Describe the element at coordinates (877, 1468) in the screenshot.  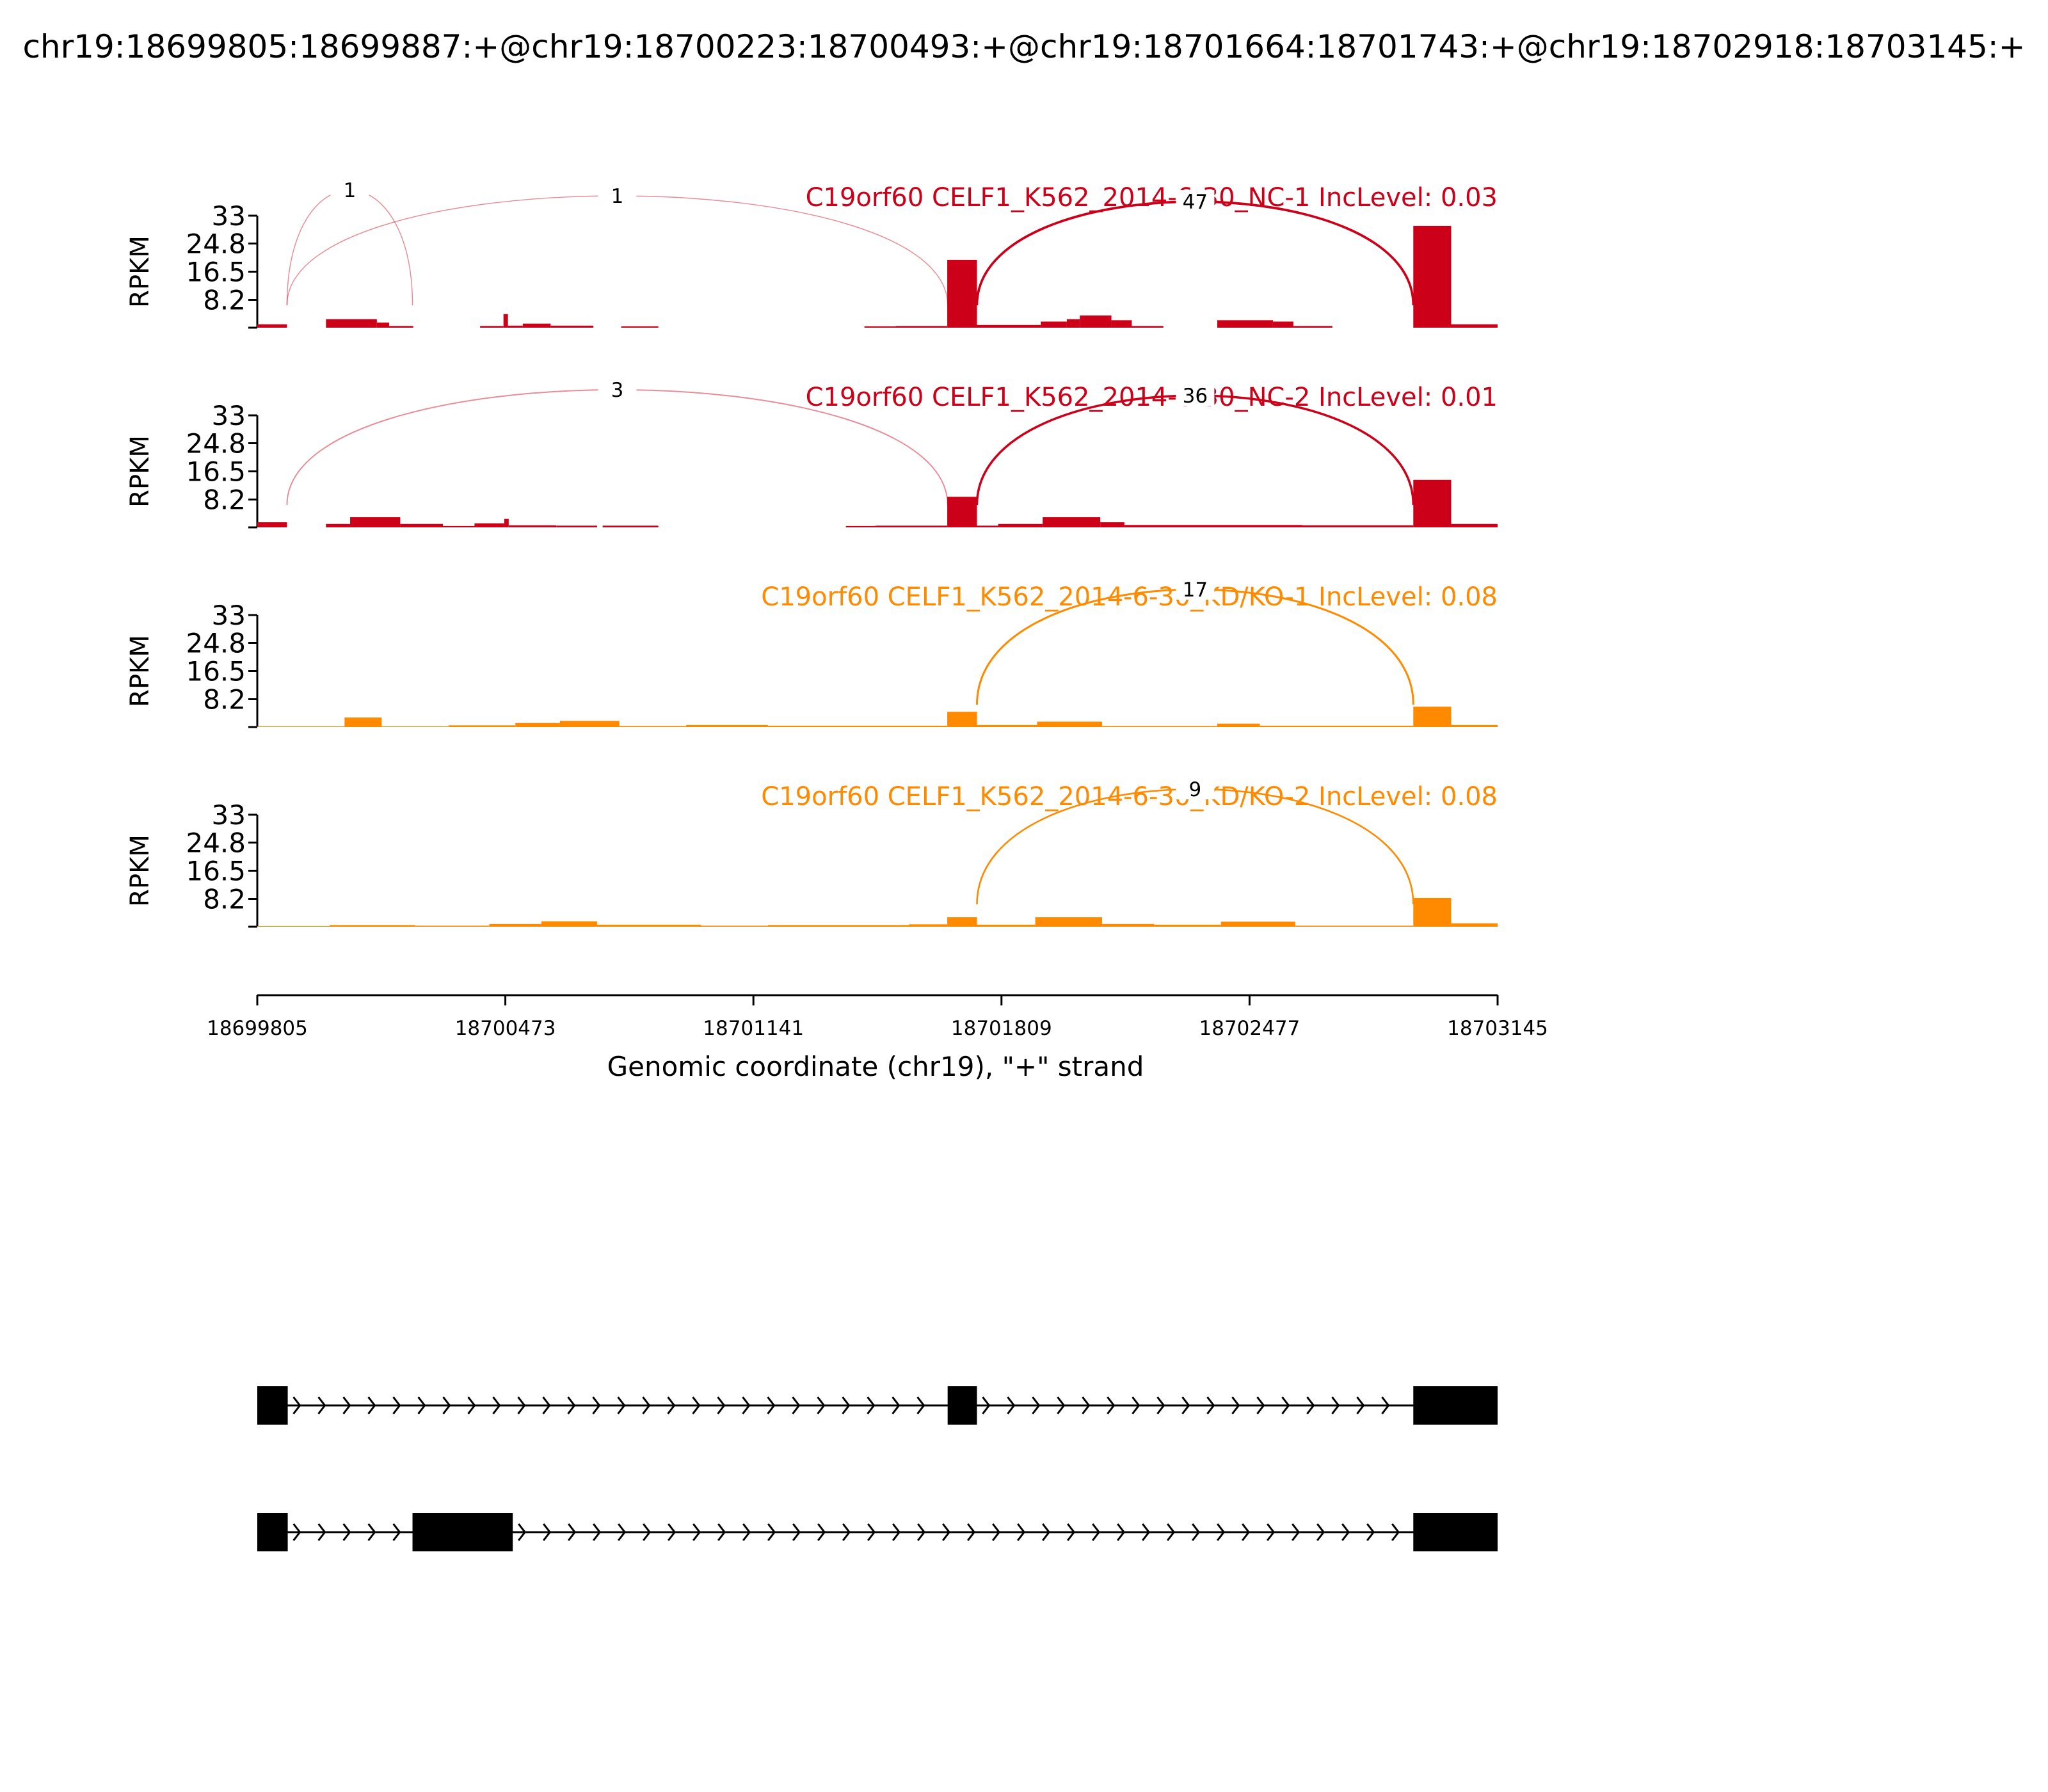
I see `isoform-track` at that location.